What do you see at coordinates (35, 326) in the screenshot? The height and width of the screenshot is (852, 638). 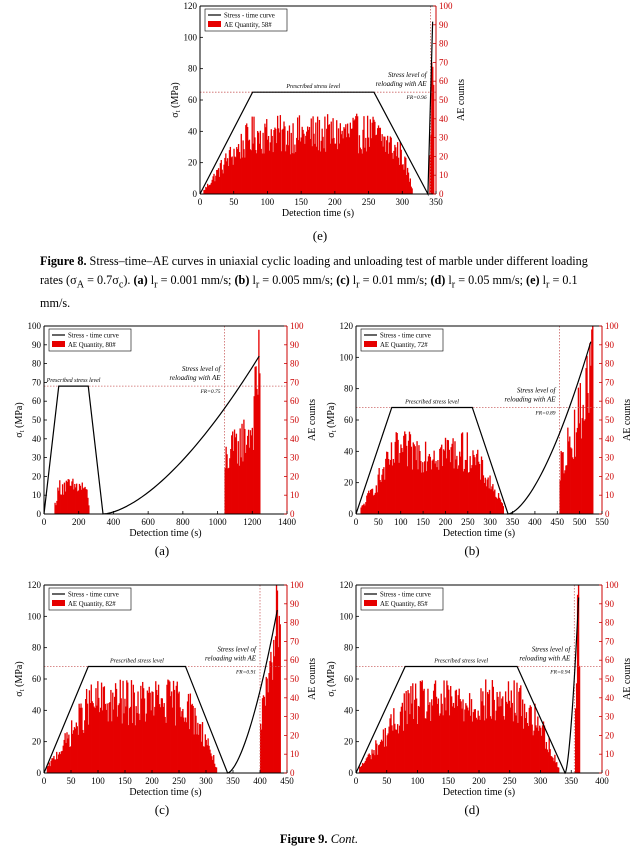 I see `y-left-tick-label: 100` at bounding box center [35, 326].